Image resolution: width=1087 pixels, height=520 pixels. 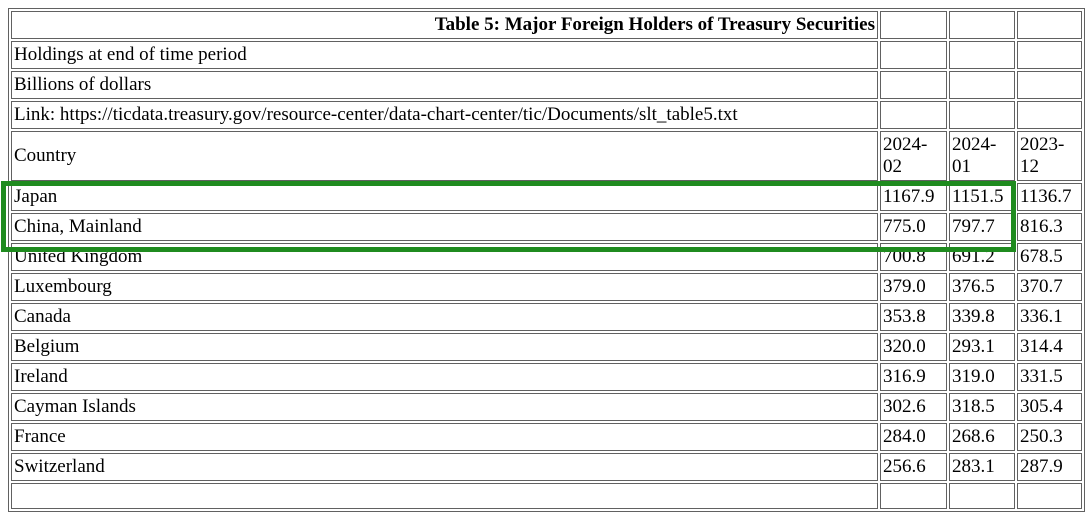 What do you see at coordinates (444, 347) in the screenshot?
I see `country-cell: Belgium` at bounding box center [444, 347].